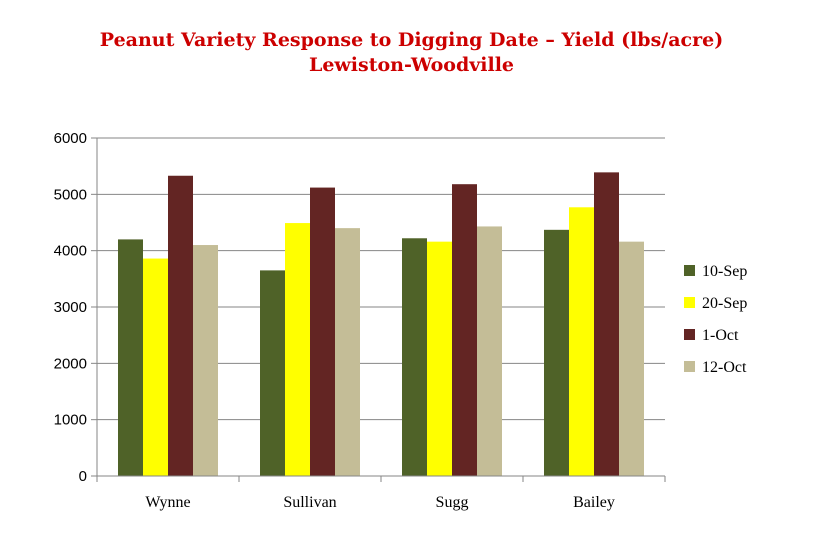 The image size is (823, 551). Describe the element at coordinates (70, 363) in the screenshot. I see `y-tick-label: 2000` at that location.